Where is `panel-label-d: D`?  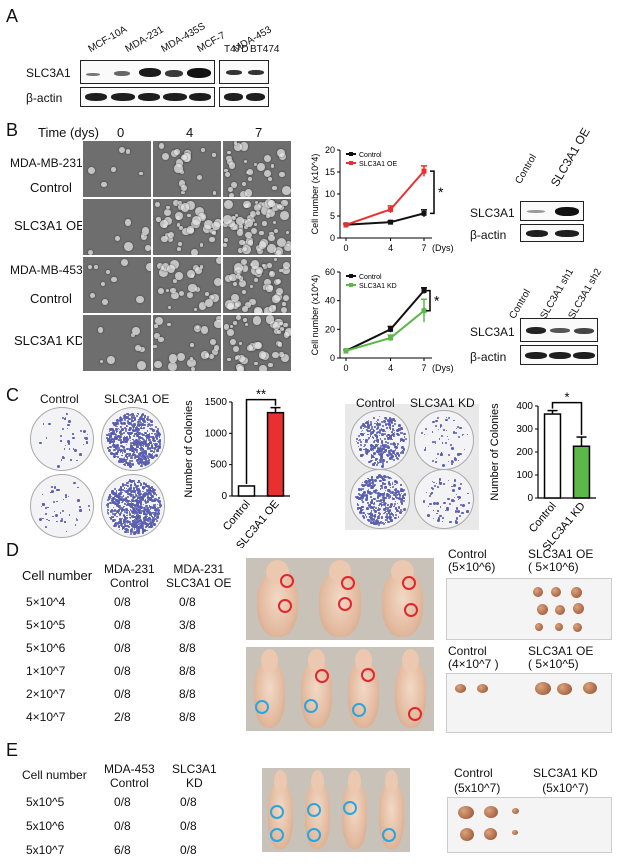 panel-label-d: D is located at coordinates (12, 550).